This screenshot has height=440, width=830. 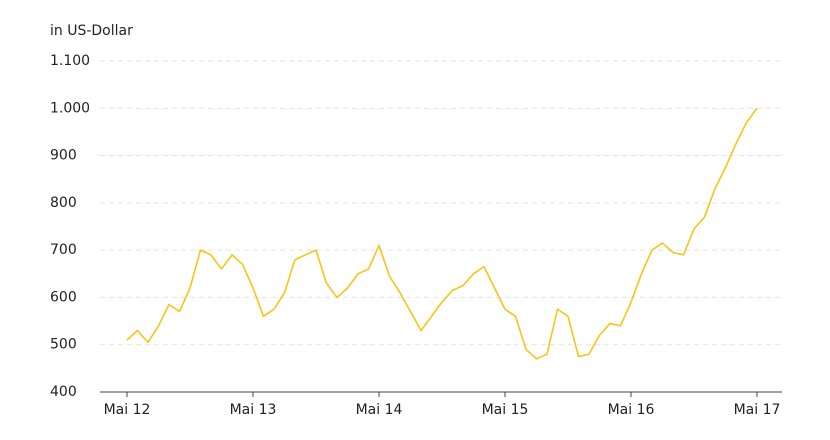 What do you see at coordinates (505, 410) in the screenshot?
I see `x-tick-label: Mai 15` at bounding box center [505, 410].